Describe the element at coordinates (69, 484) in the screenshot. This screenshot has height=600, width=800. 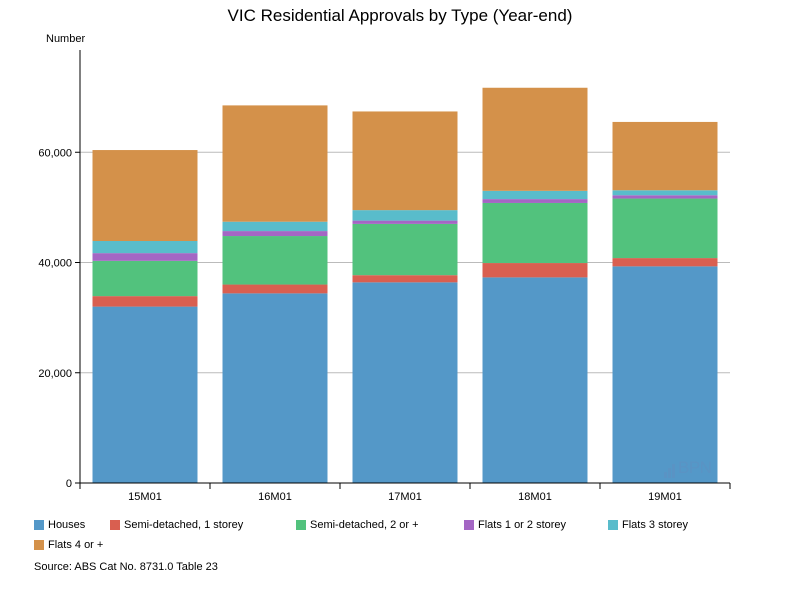
I see `y-tick-label: 0` at that location.